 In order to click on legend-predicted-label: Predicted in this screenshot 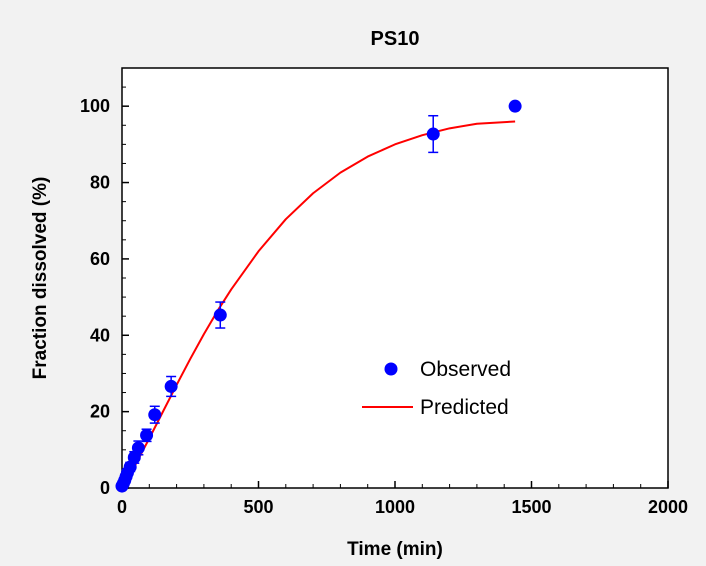, I will do `click(464, 407)`.